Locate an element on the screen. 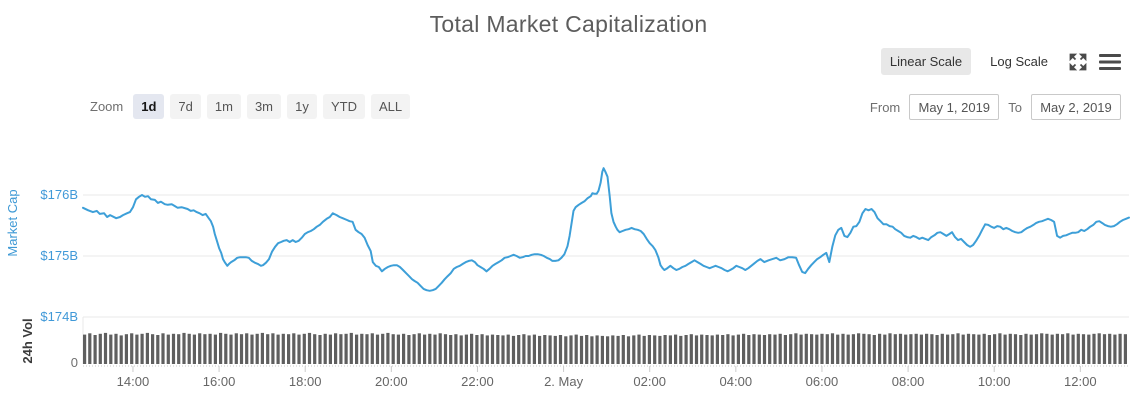 This screenshot has width=1137, height=403. to-date-input is located at coordinates (1076, 107).